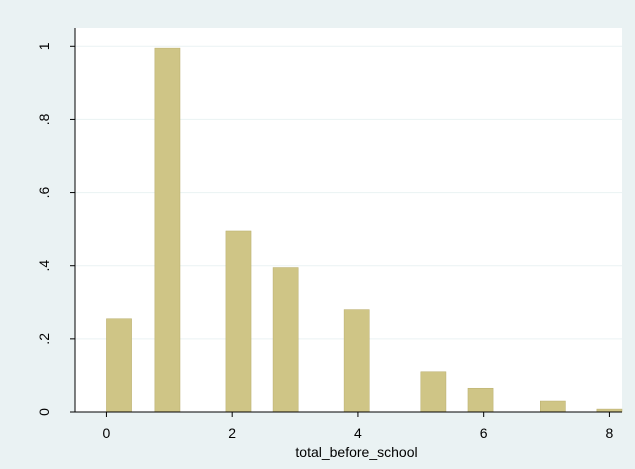 The height and width of the screenshot is (469, 635). I want to click on y-axis-ticks: 0 .2 .4 .6 .8 1, so click(55, 229).